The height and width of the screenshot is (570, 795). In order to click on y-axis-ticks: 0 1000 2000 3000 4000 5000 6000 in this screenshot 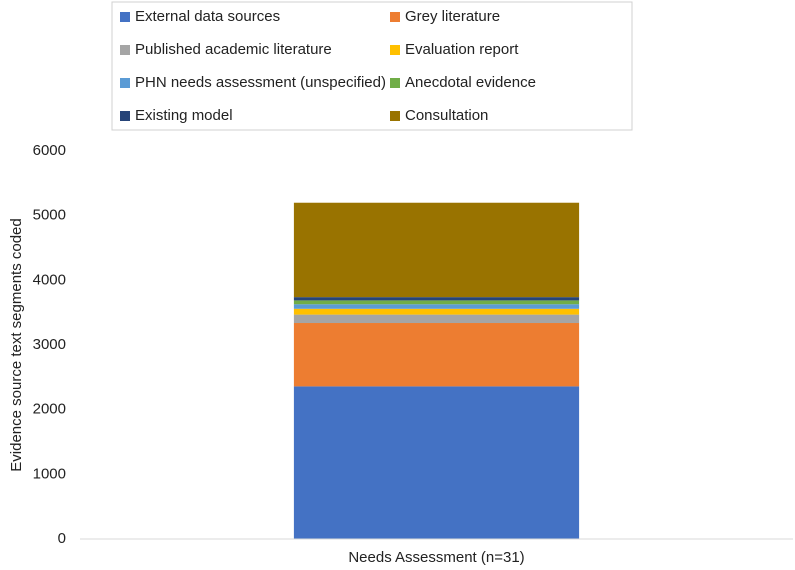, I will do `click(49, 344)`.